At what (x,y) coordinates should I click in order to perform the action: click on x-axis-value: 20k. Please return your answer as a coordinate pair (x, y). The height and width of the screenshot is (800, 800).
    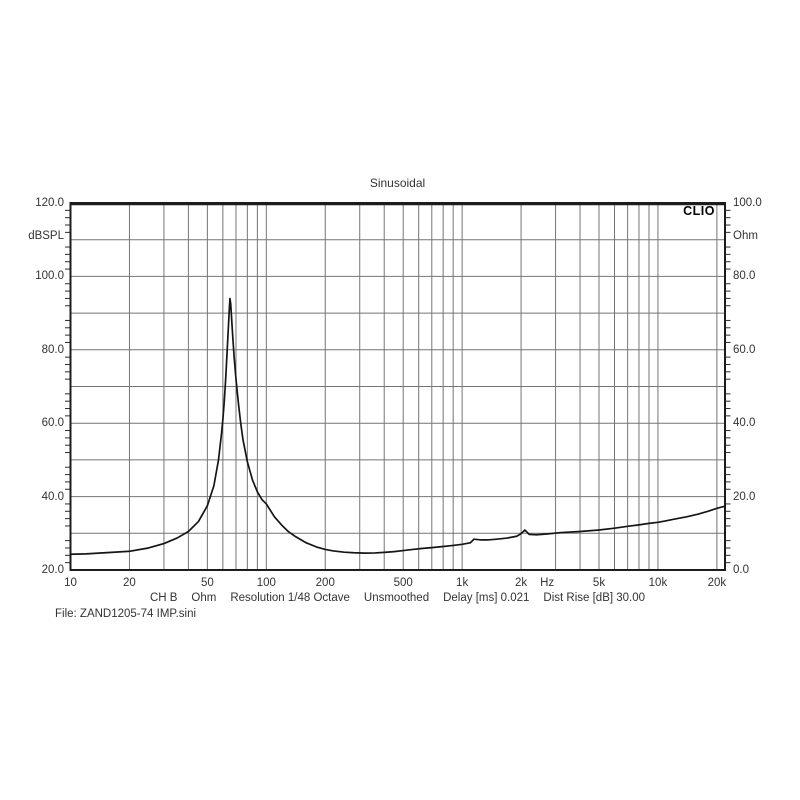
    Looking at the image, I should click on (717, 583).